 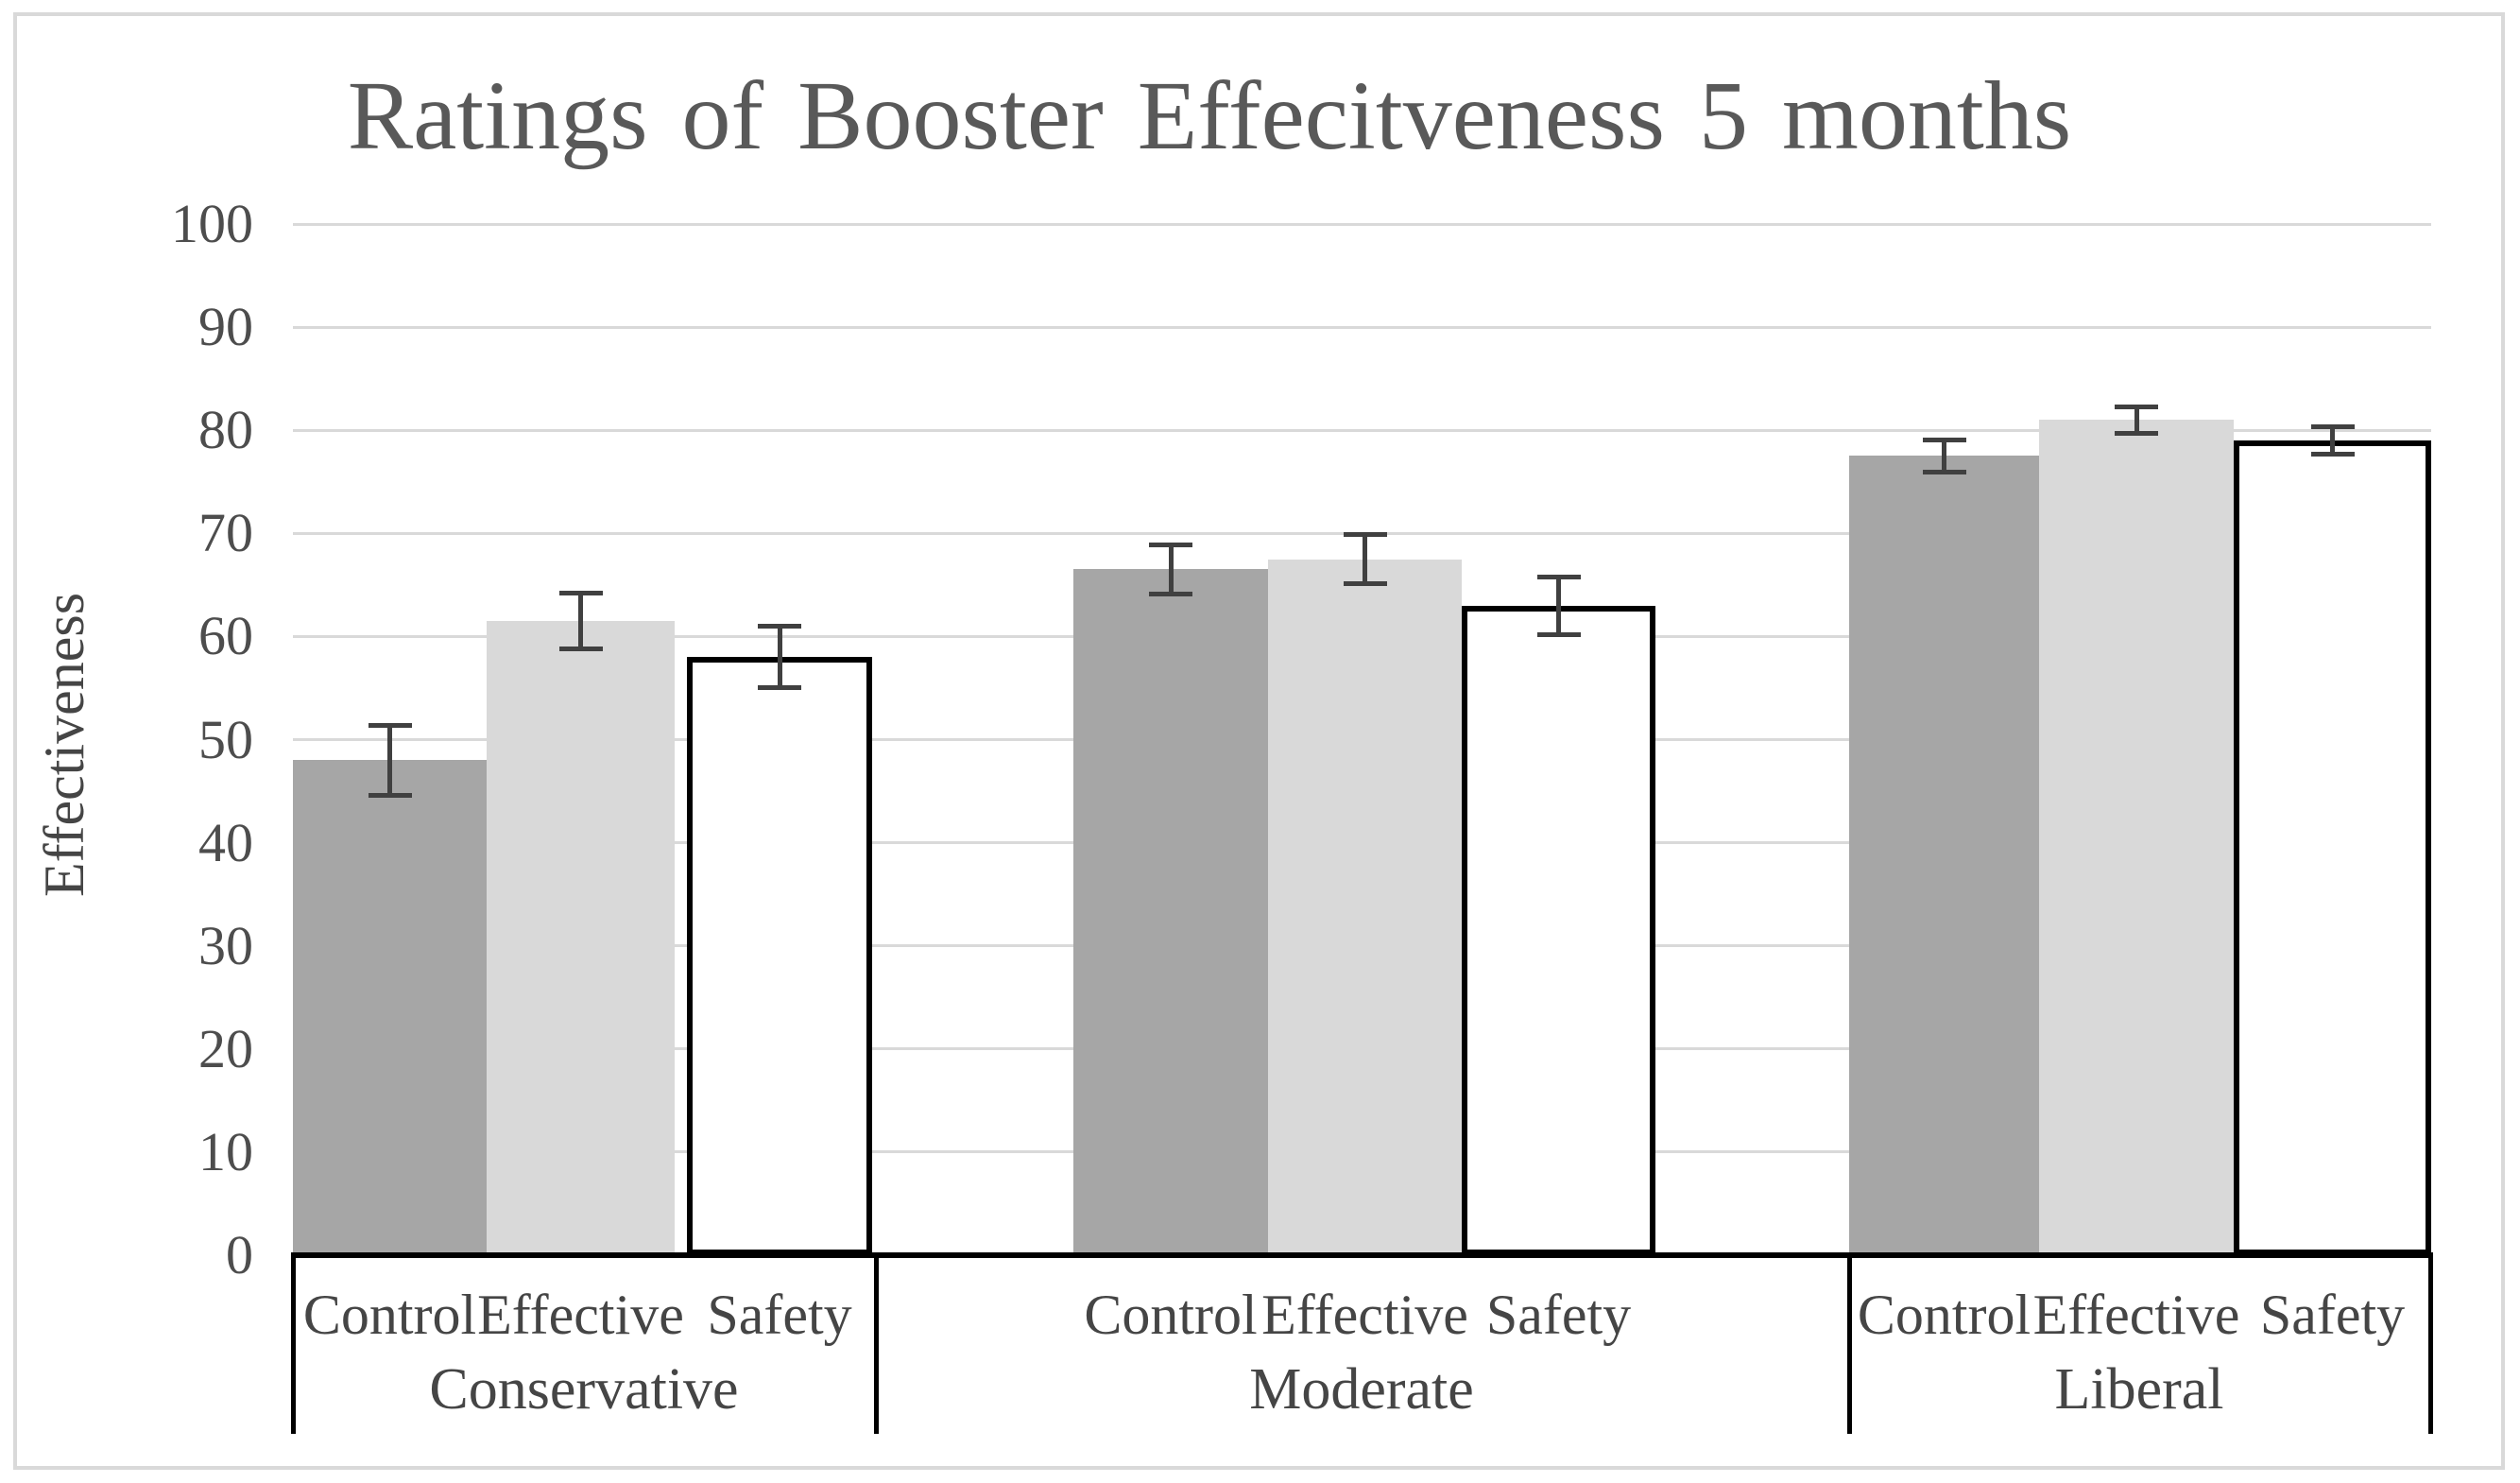 I want to click on error-bar-liberal-control, so click(x=1944, y=456).